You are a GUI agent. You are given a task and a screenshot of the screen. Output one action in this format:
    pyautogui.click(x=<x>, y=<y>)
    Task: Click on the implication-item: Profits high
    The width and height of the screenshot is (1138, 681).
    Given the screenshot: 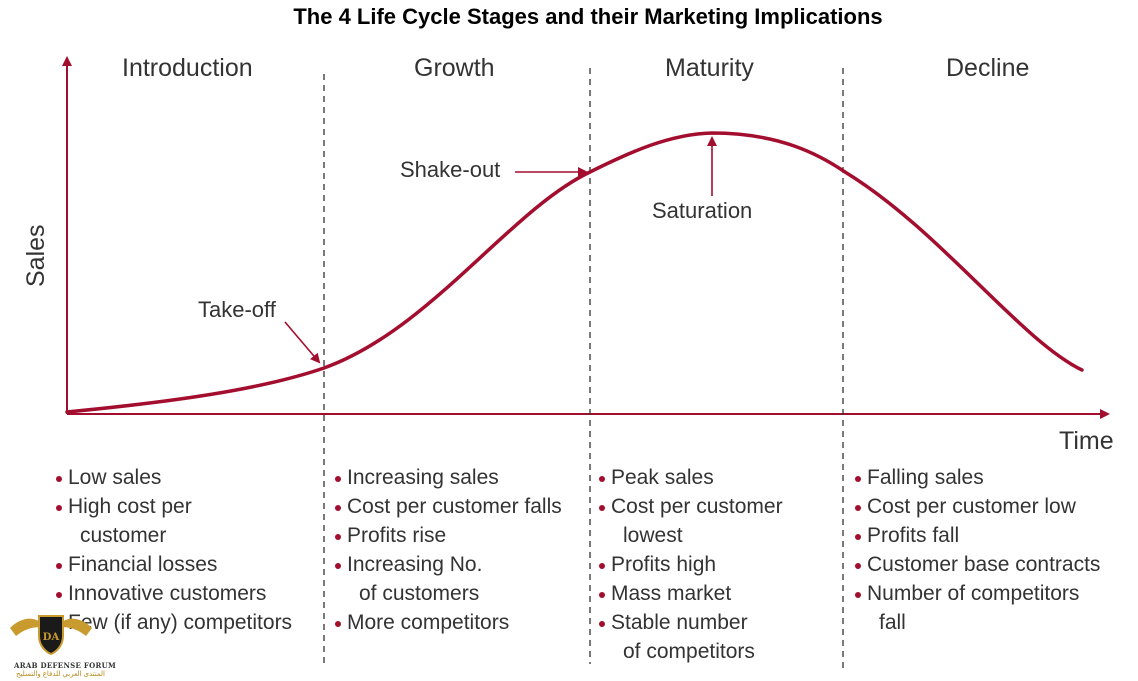 What is the action you would take?
    pyautogui.click(x=690, y=564)
    